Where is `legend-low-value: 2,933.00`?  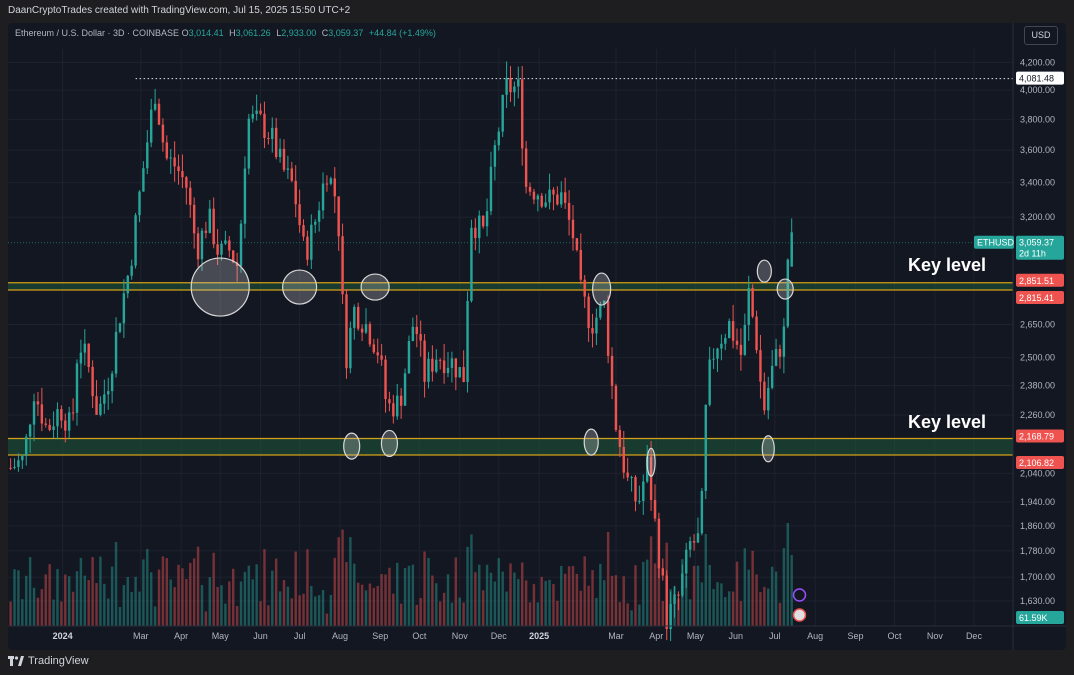 legend-low-value: 2,933.00 is located at coordinates (299, 33).